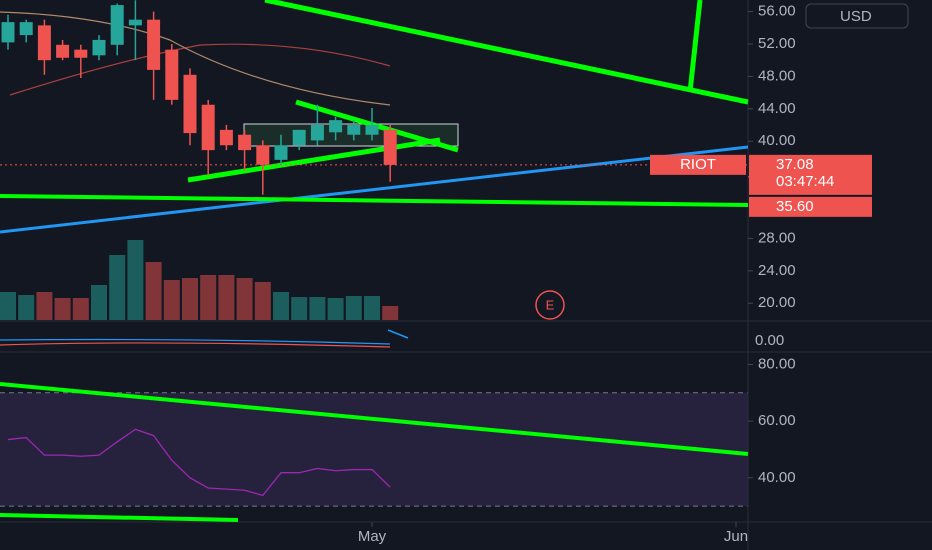 This screenshot has width=932, height=550. Describe the element at coordinates (372, 536) in the screenshot. I see `x-tick-label: May` at that location.